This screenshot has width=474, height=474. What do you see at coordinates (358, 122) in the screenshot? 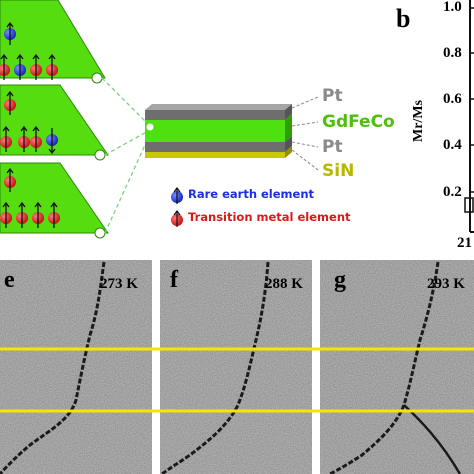
I see `layer-label-gdfeco: GdFeCo` at bounding box center [358, 122].